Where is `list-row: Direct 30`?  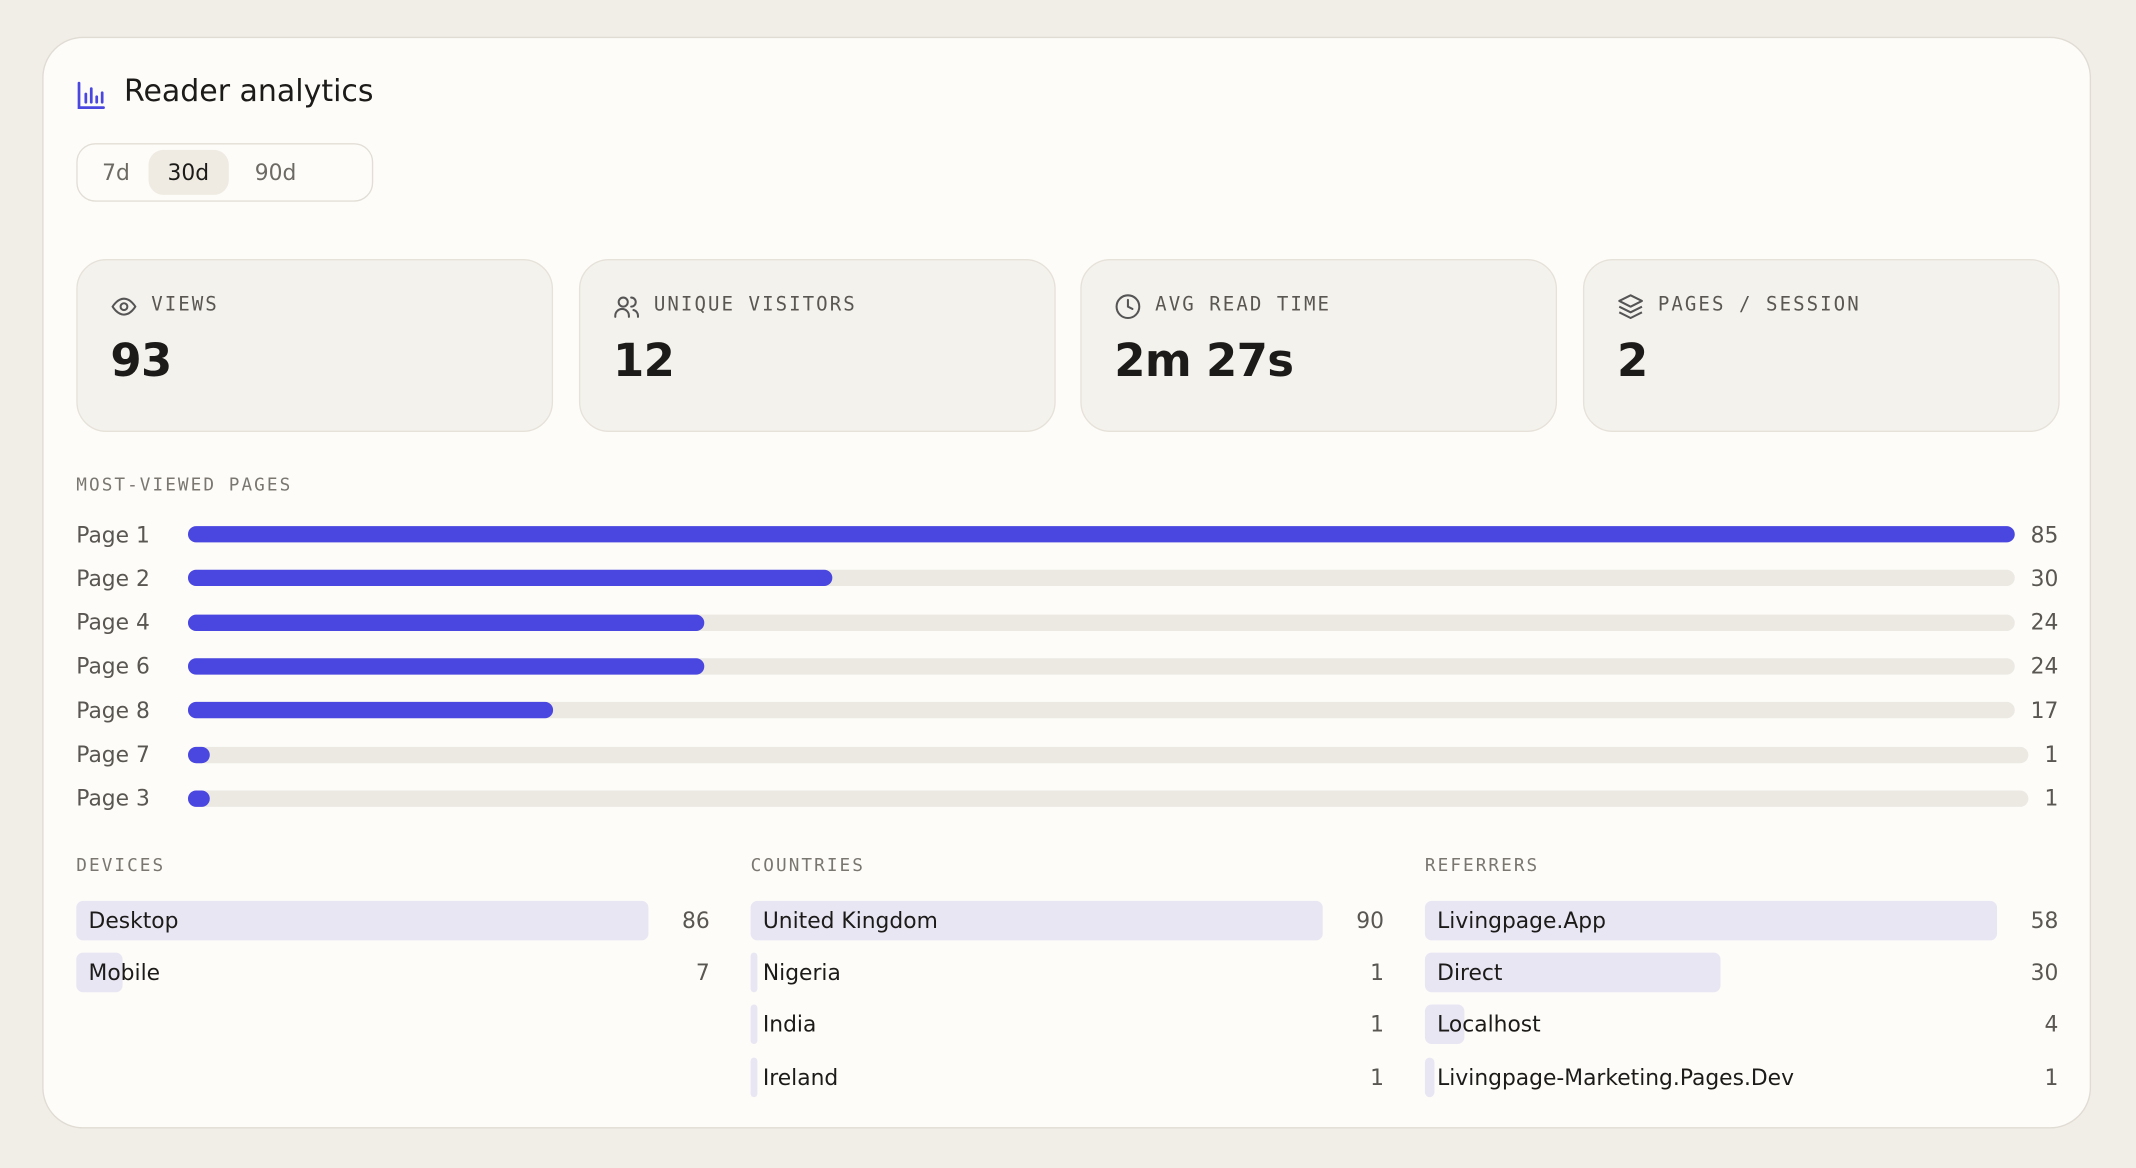 list-row: Direct 30 is located at coordinates (1741, 972).